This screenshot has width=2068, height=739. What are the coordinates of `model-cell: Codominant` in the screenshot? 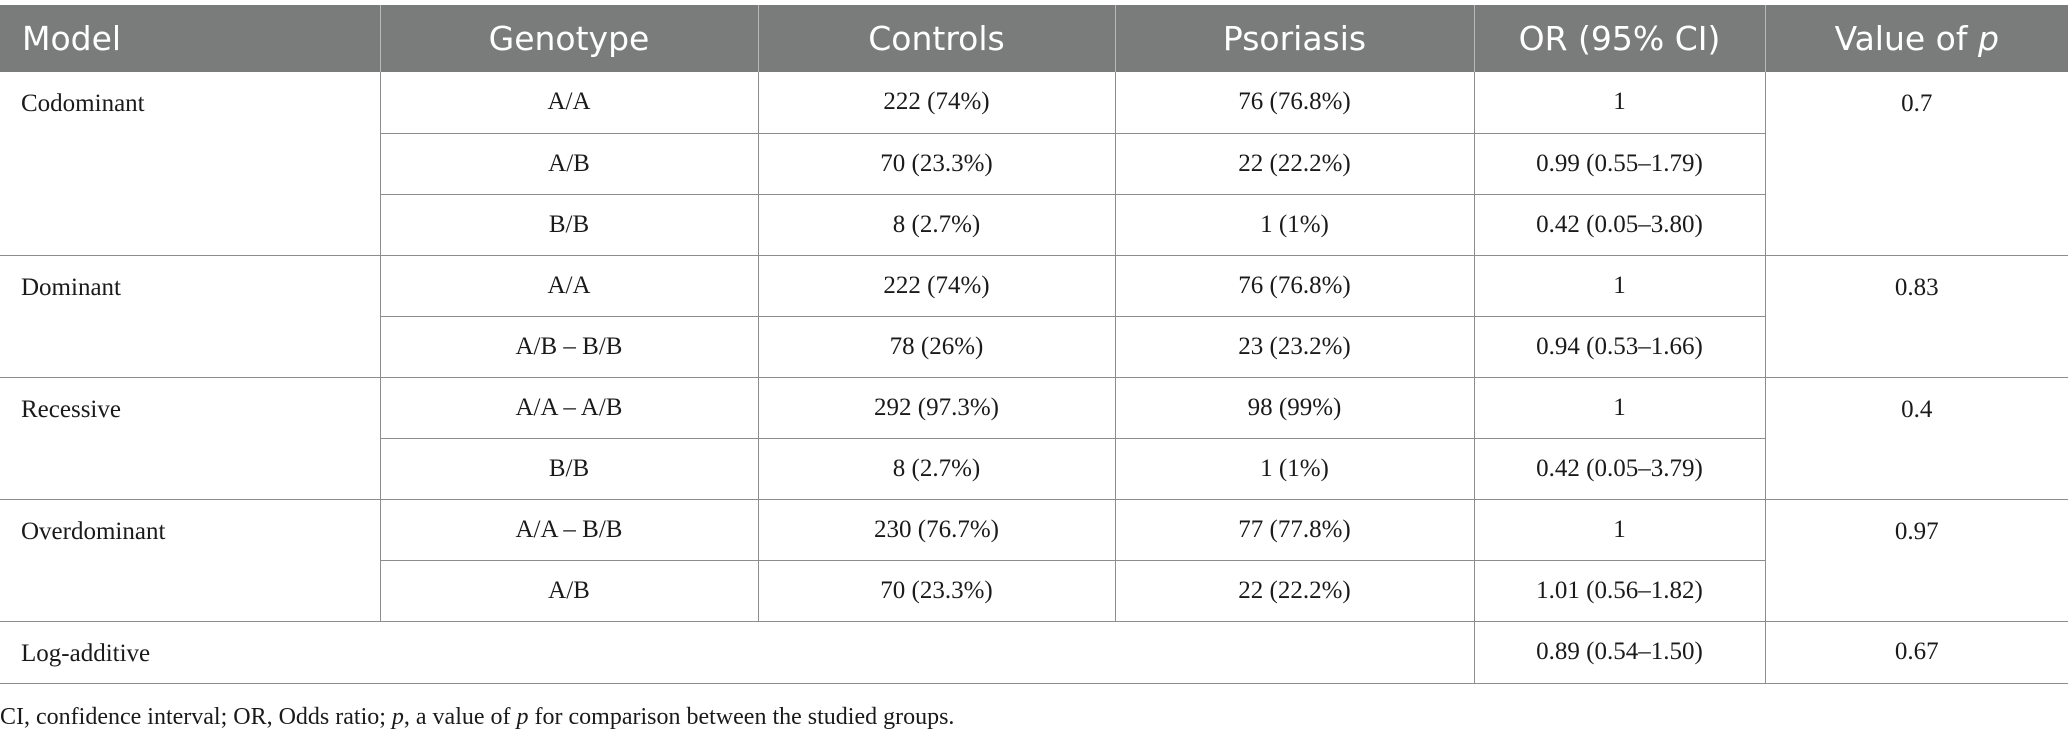 It's located at (190, 164).